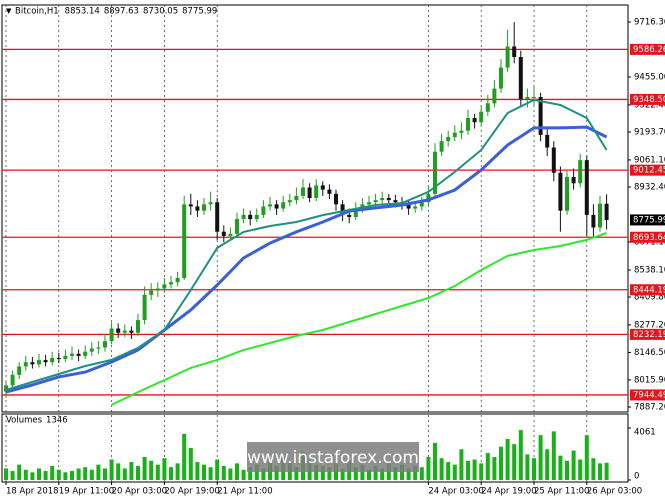  I want to click on symbol: Bitcoin,H1, so click(37, 12).